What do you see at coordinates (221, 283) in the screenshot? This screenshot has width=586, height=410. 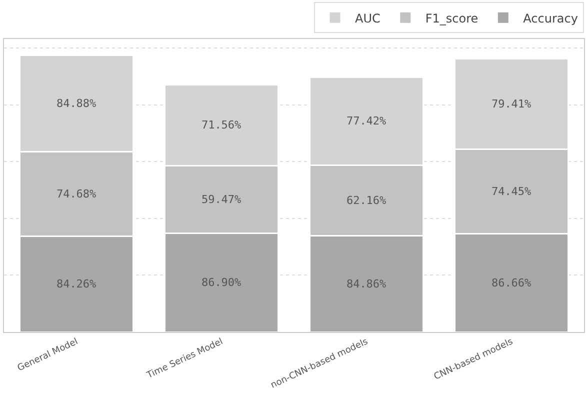 I see `data-label: 86.90%` at bounding box center [221, 283].